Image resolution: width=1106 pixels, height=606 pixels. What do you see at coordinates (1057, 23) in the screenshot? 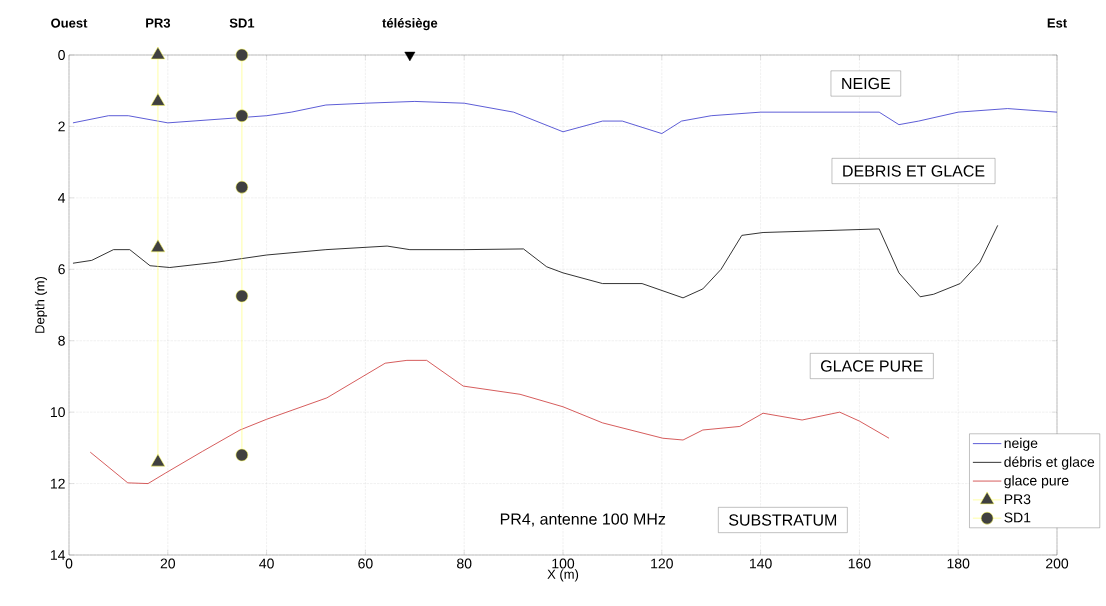
I see `text: Est` at bounding box center [1057, 23].